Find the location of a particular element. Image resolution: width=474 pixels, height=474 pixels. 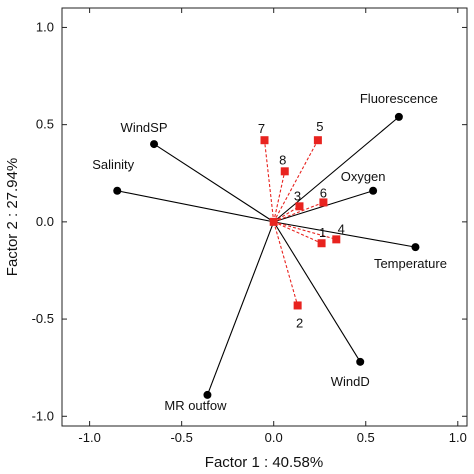

case-label: 1 is located at coordinates (322, 232).